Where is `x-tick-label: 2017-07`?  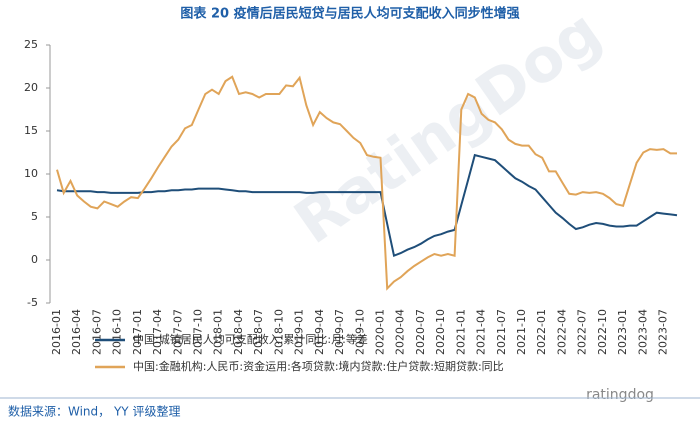 x-tick-label: 2017-07 is located at coordinates (177, 332).